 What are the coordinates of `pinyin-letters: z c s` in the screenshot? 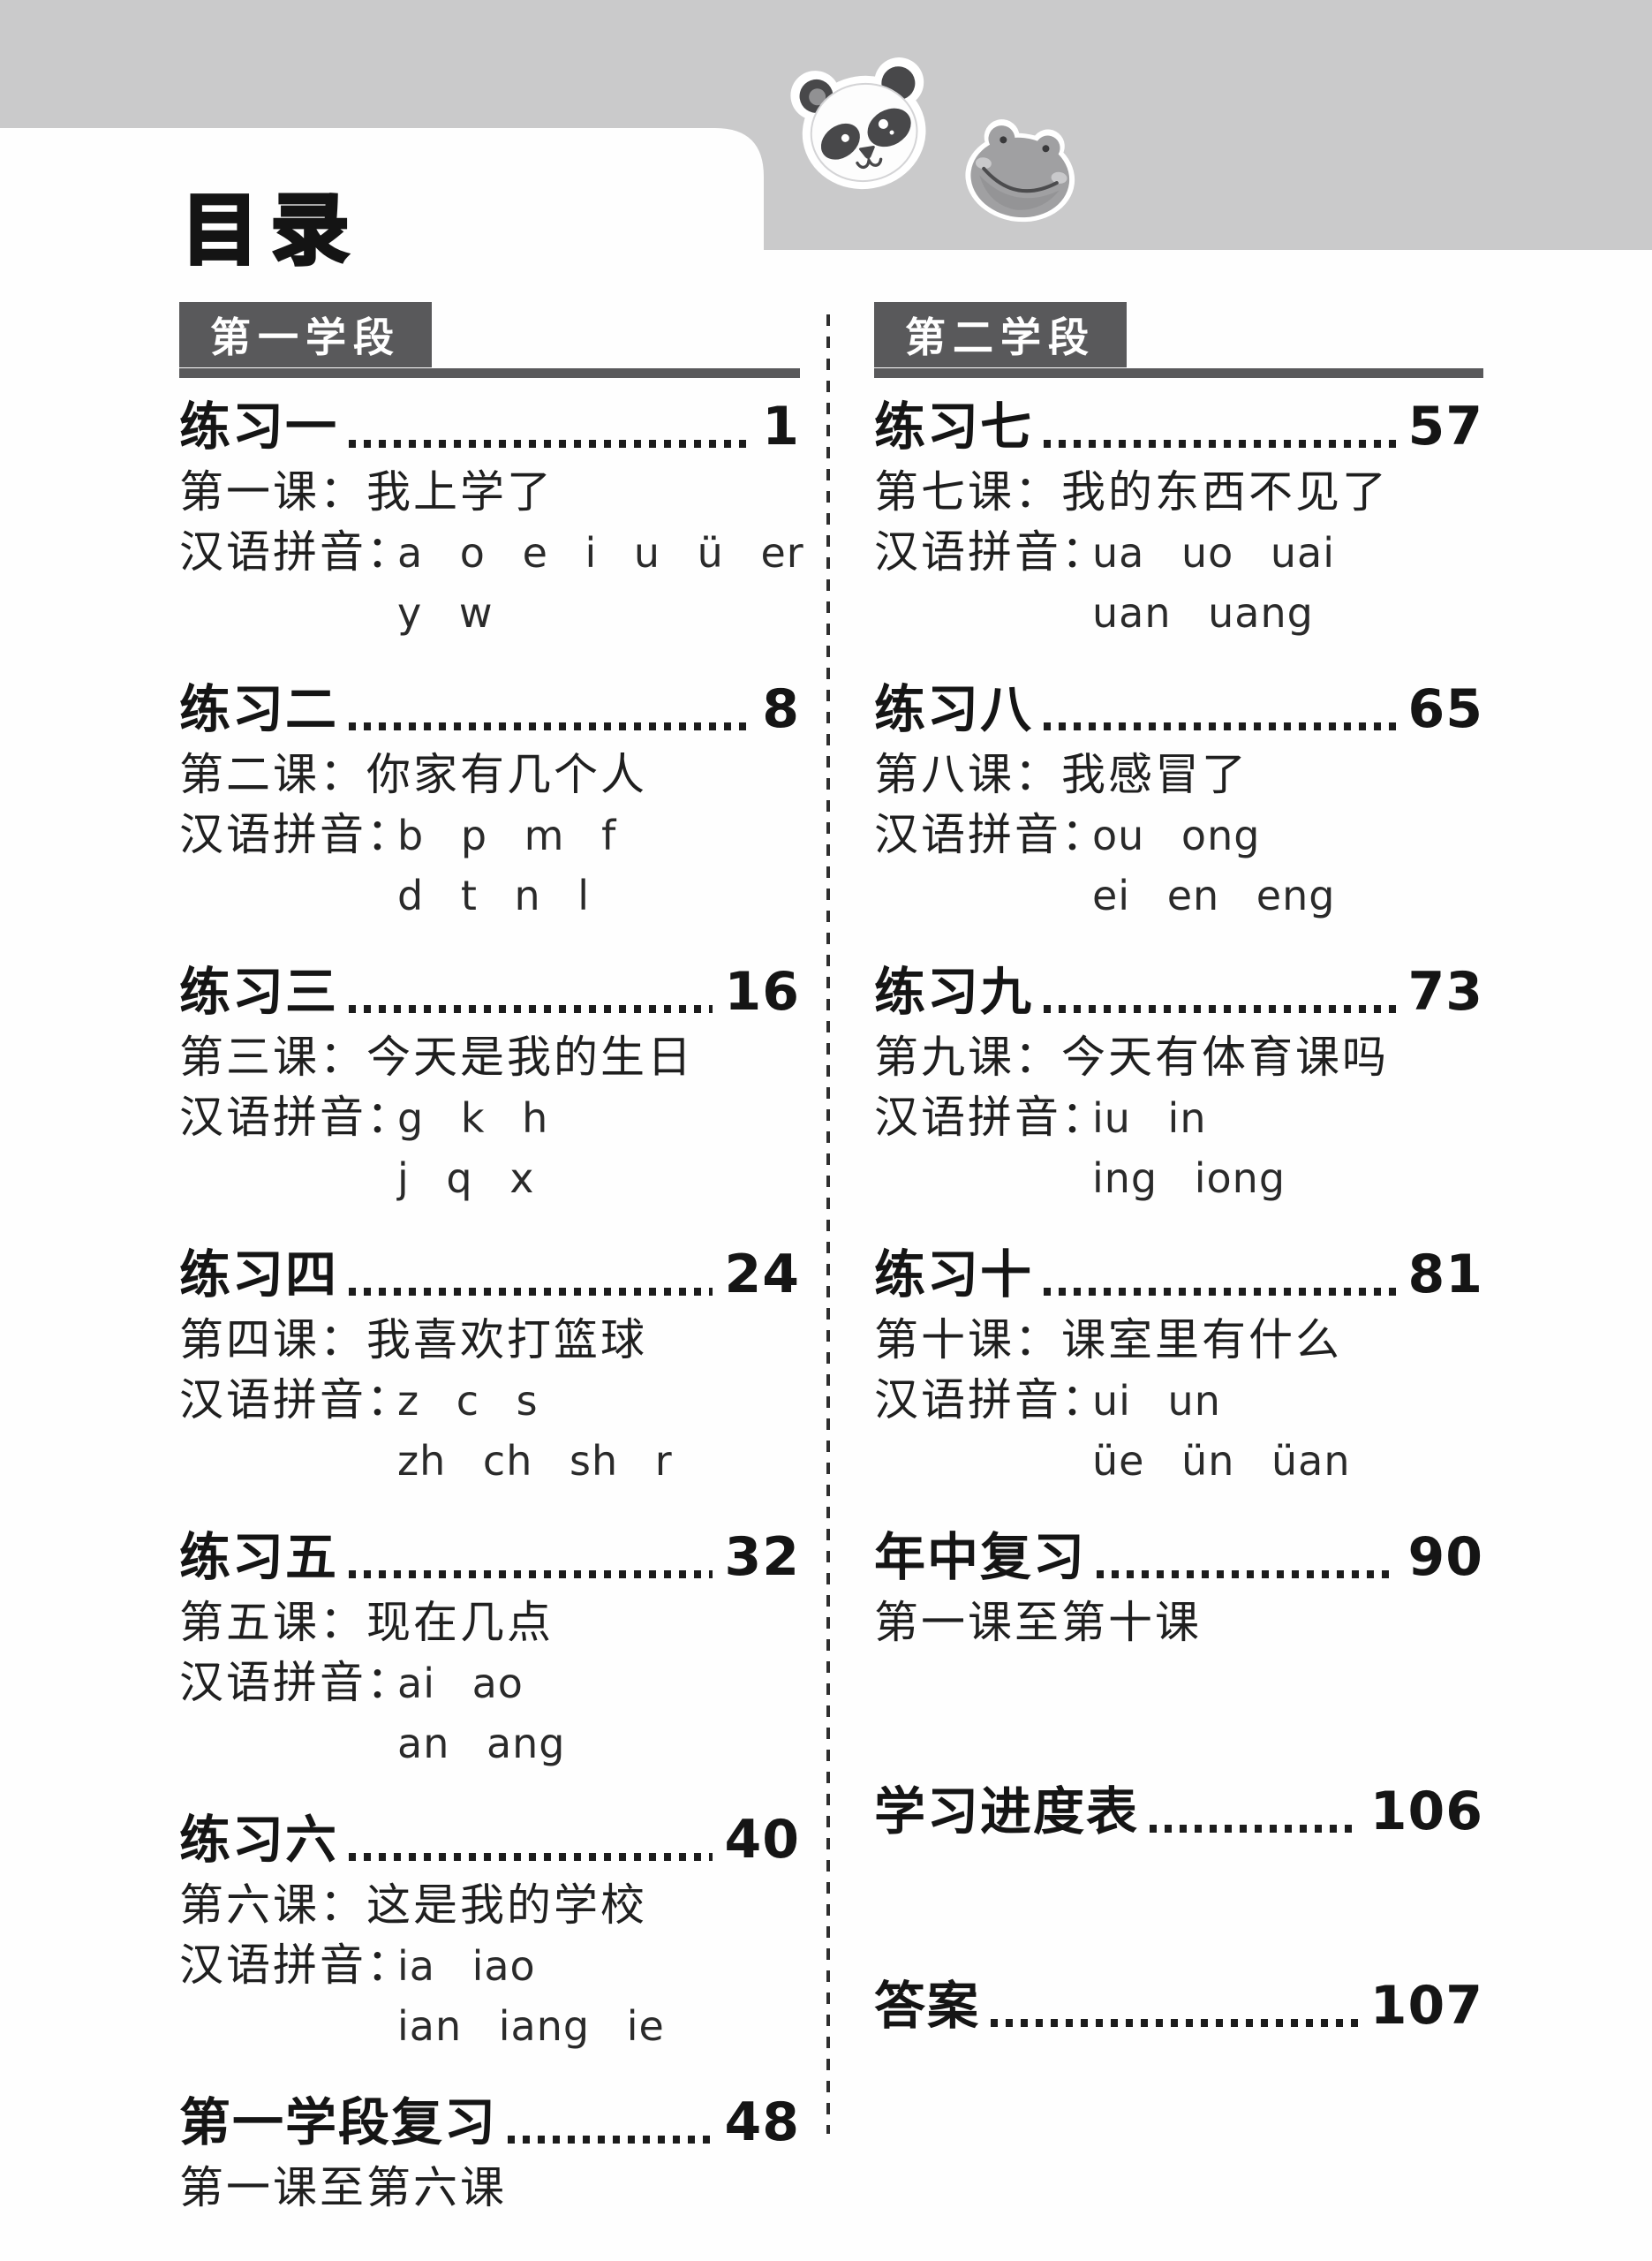 It's located at (468, 1401).